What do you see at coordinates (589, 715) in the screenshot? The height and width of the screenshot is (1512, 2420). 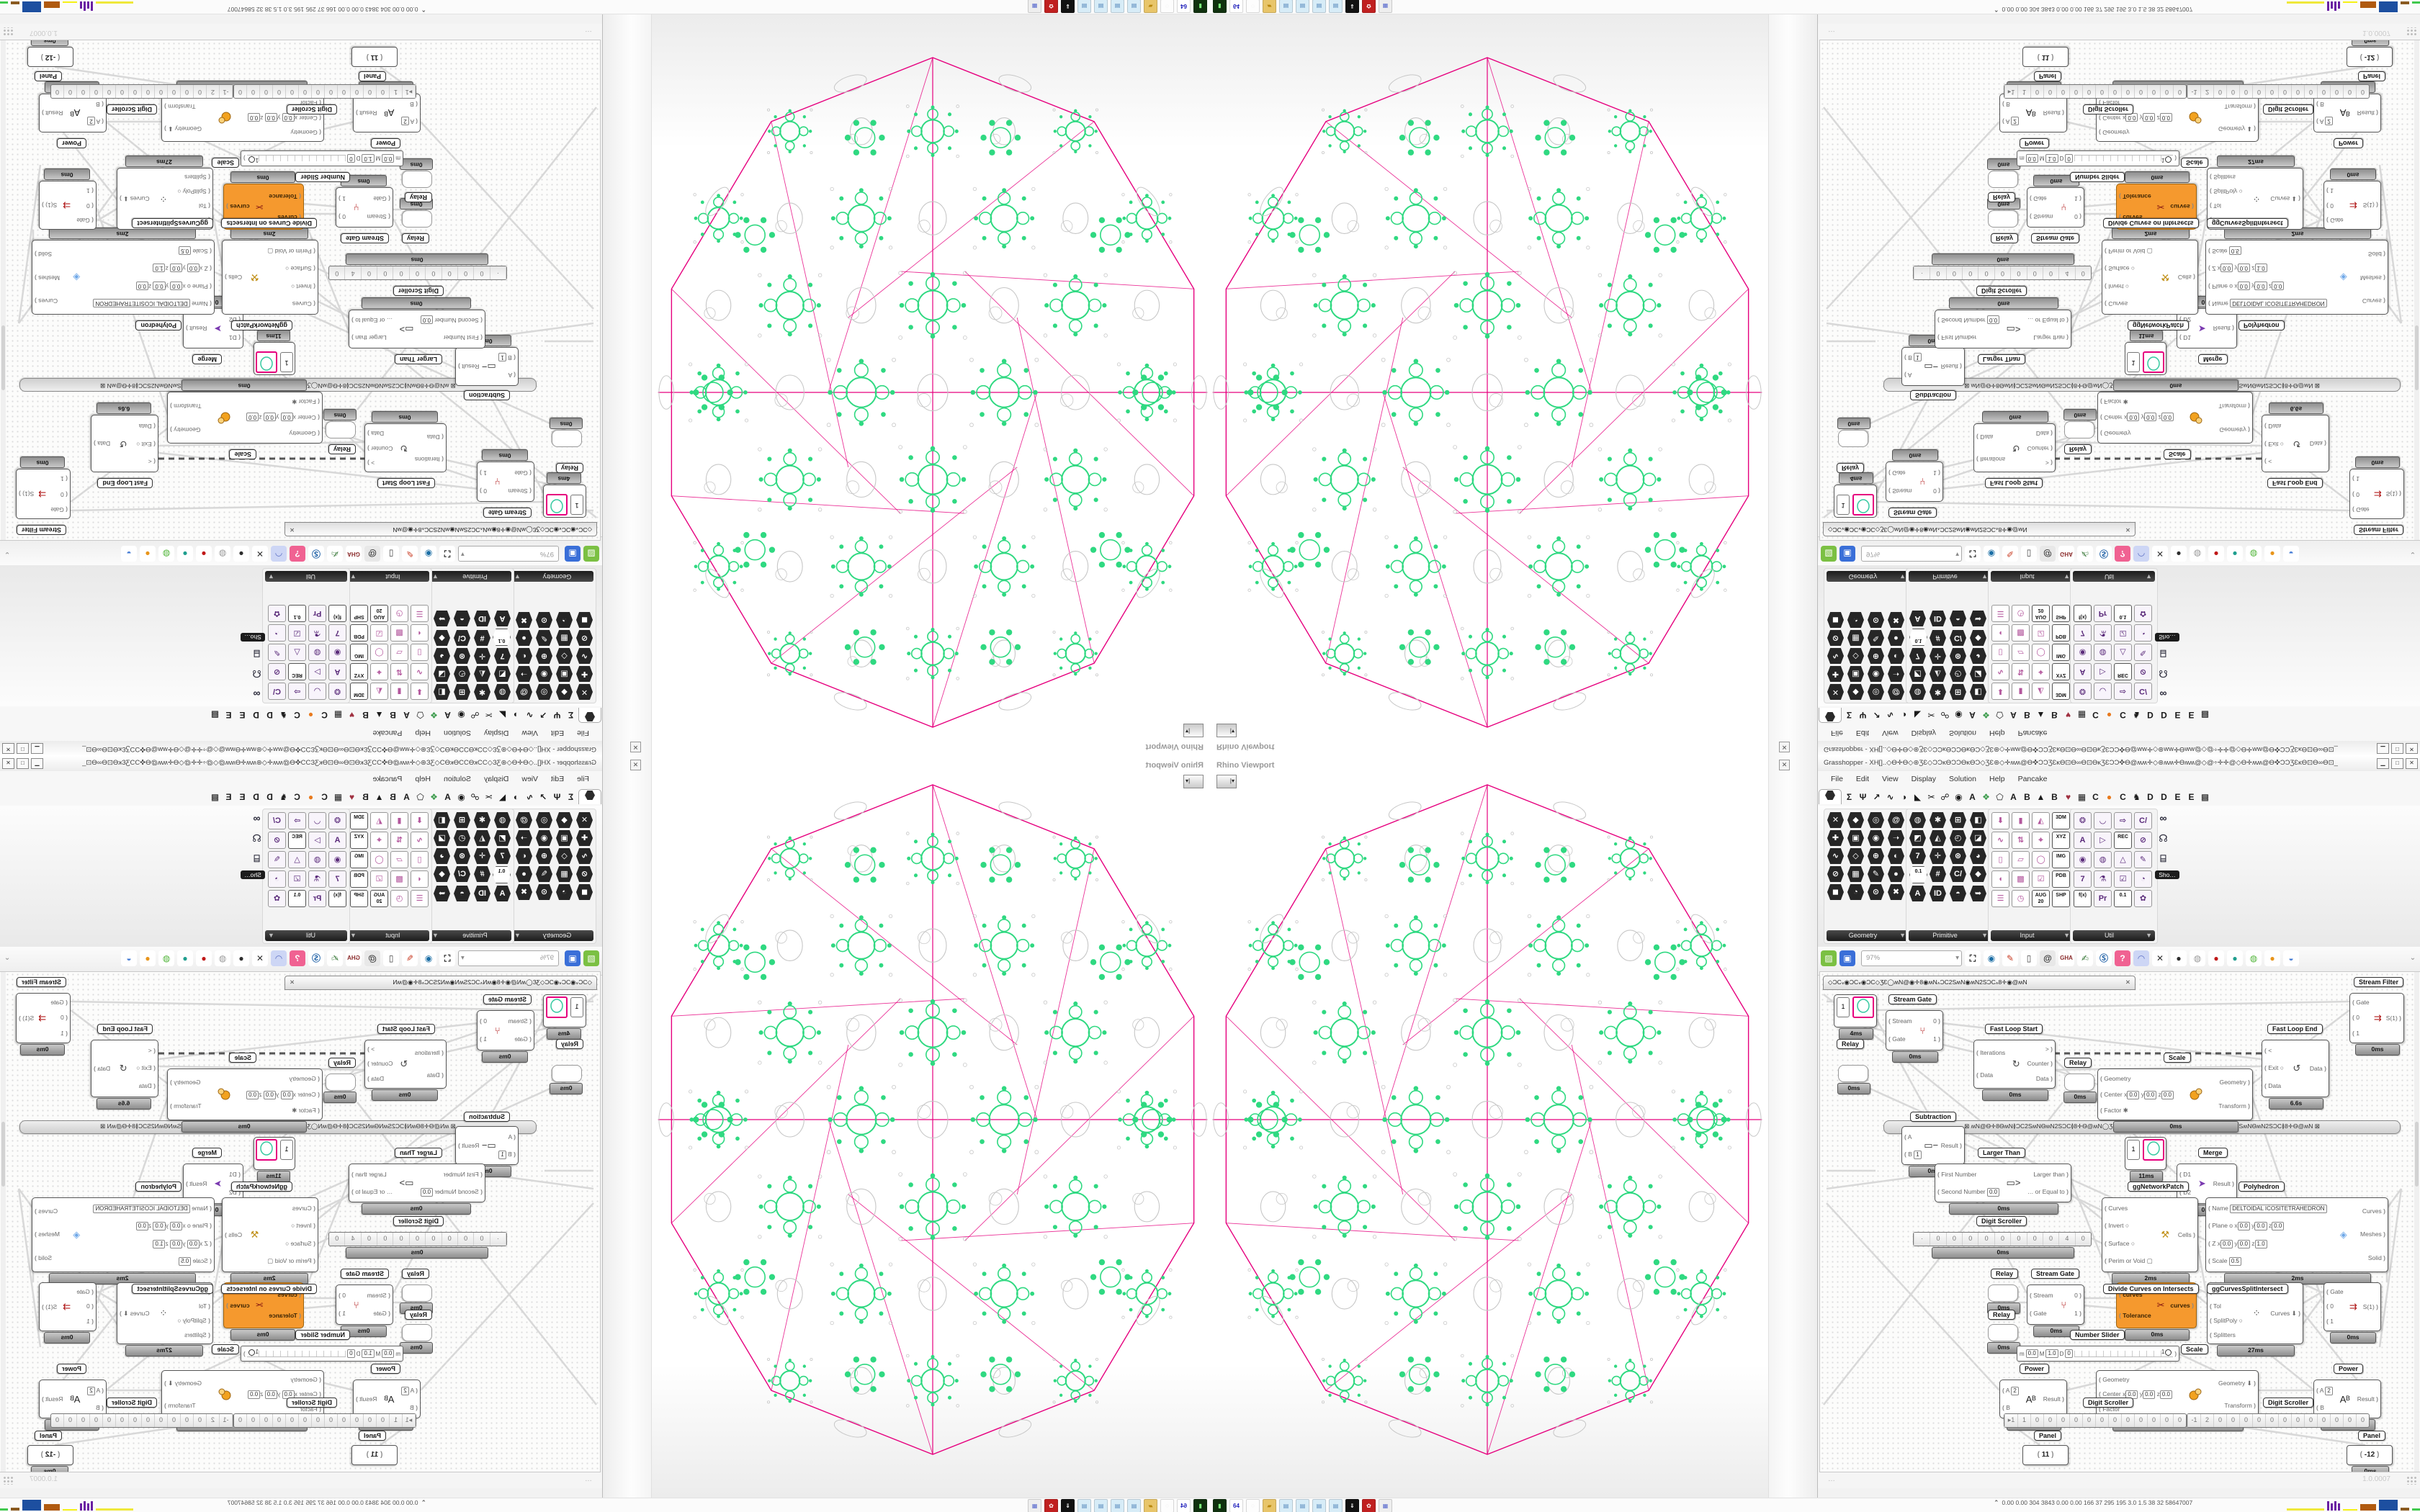 I see `tab-params` at bounding box center [589, 715].